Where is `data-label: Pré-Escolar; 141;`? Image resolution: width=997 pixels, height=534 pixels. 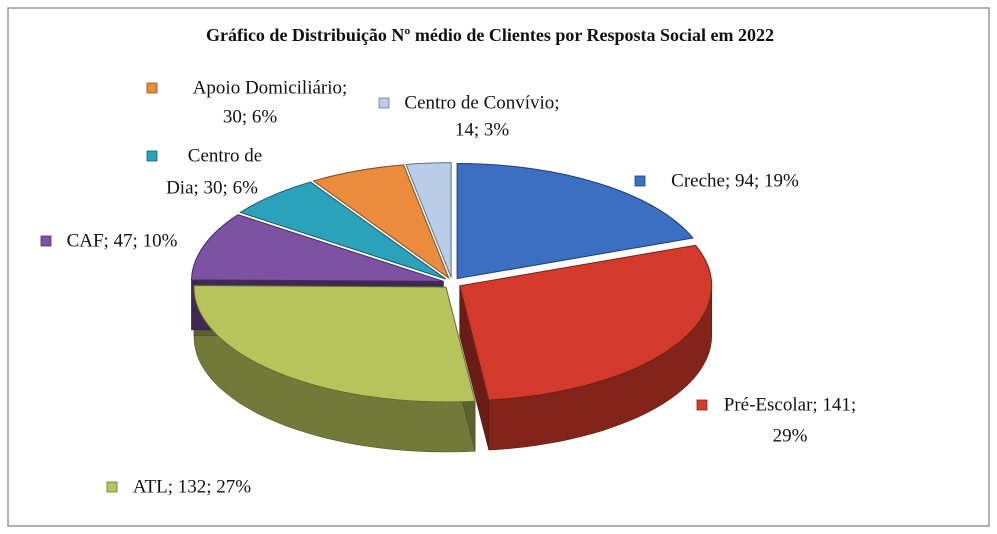
data-label: Pré-Escolar; 141; is located at coordinates (790, 404).